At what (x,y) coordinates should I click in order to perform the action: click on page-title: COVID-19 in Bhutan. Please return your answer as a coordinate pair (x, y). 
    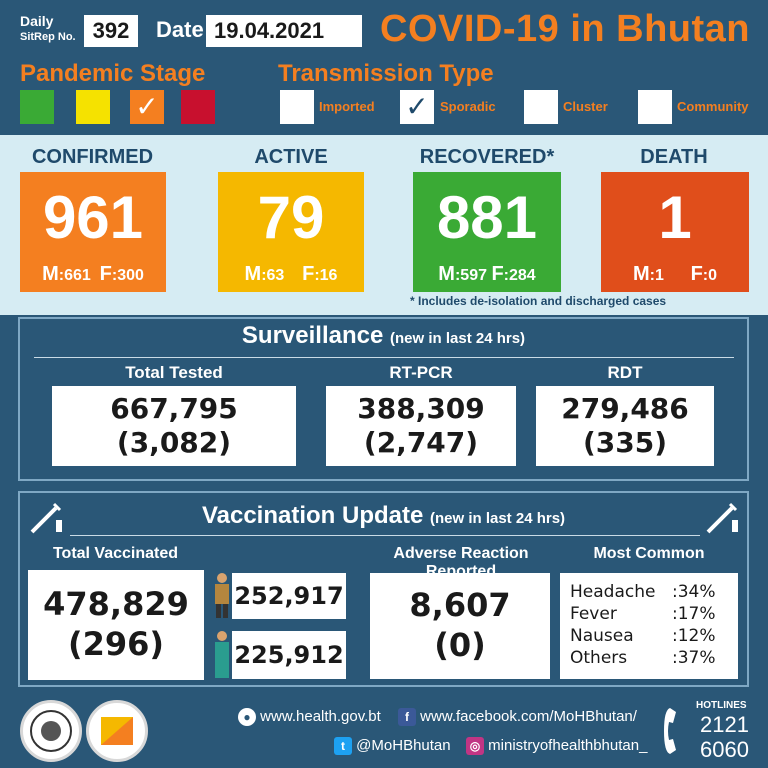
    Looking at the image, I should click on (565, 29).